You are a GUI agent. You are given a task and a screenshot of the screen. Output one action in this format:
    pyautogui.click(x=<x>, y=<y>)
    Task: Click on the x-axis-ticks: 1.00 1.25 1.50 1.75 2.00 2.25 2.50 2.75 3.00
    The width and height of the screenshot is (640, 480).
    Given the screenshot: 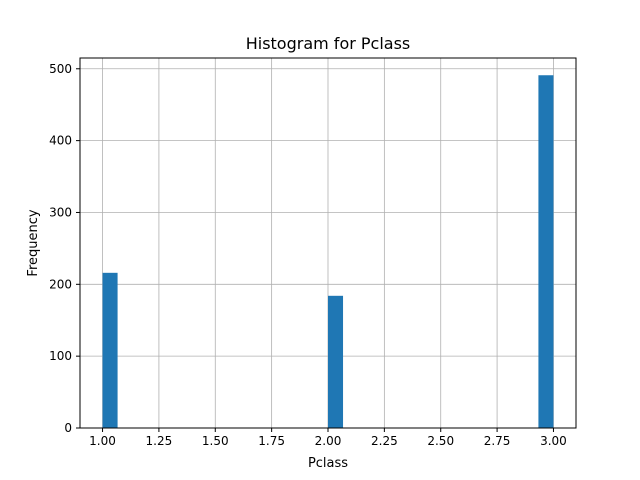 What is the action you would take?
    pyautogui.click(x=328, y=438)
    